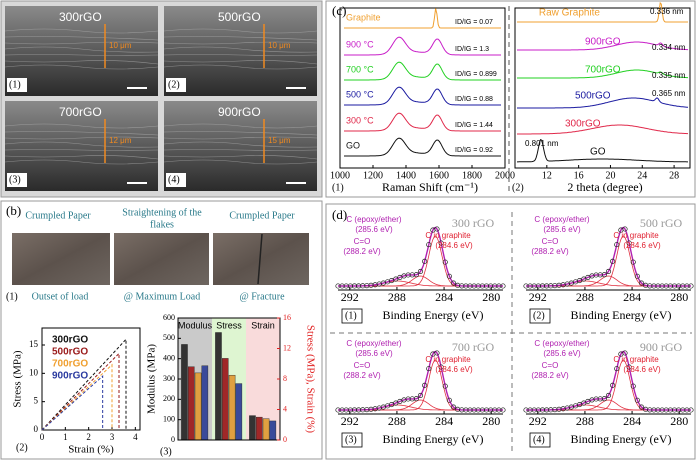 The image size is (696, 460). What do you see at coordinates (285, 378) in the screenshot?
I see `y2-tick-label: 8` at bounding box center [285, 378].